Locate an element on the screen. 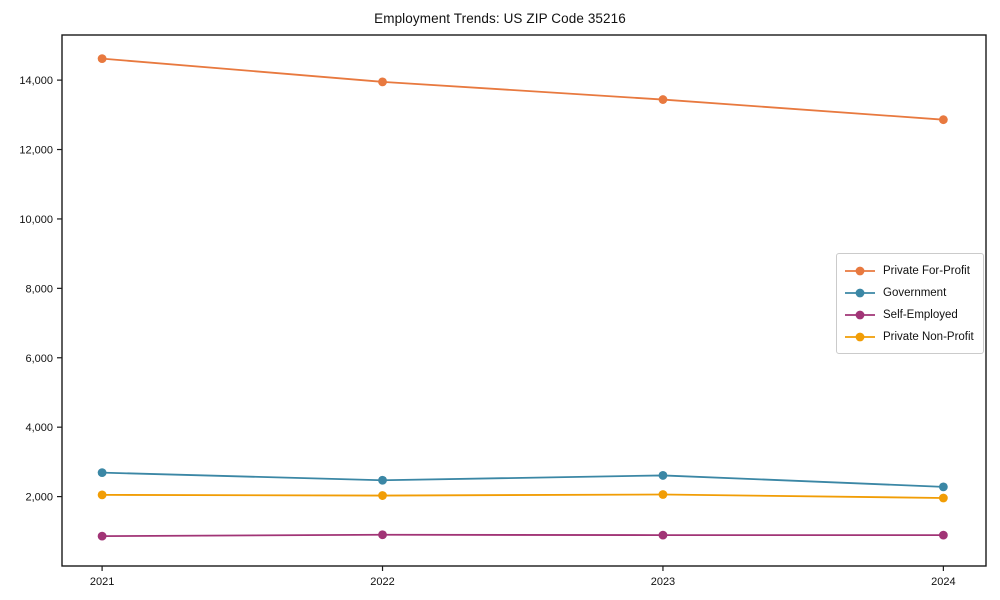 The image size is (1000, 600). y-tick-label: 8,000 is located at coordinates (39, 289).